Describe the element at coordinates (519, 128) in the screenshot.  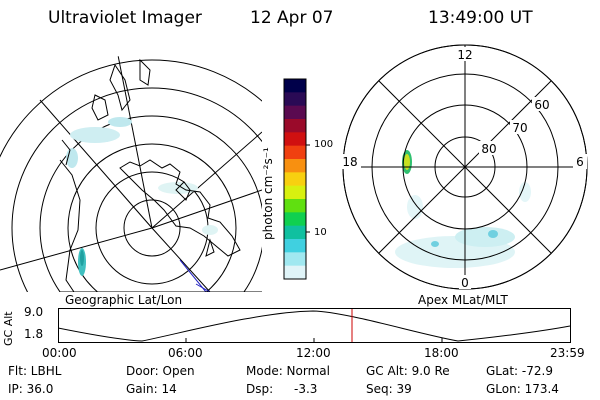
I see `mlat-label-70: 70` at that location.